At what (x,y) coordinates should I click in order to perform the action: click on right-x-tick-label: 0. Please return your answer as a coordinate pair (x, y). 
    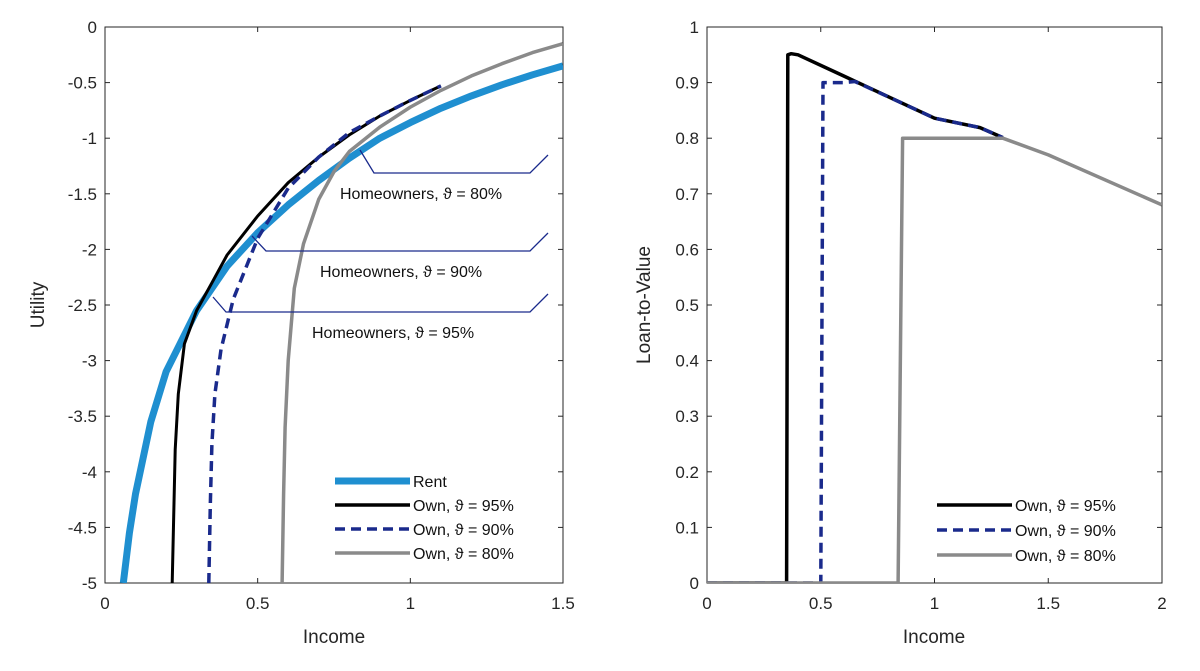
    Looking at the image, I should click on (706, 603).